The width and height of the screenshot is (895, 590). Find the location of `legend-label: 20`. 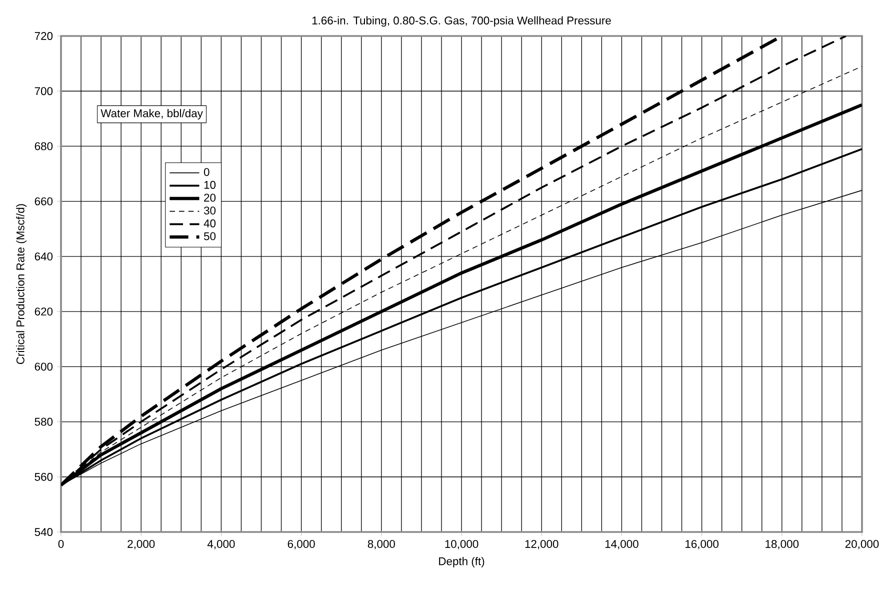

legend-label: 20 is located at coordinates (210, 198).